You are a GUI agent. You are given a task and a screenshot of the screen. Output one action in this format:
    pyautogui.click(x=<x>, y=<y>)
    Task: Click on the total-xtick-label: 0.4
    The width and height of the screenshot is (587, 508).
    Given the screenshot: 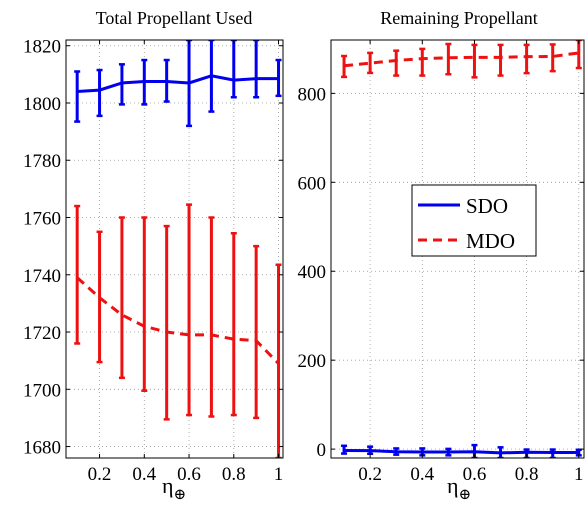 What is the action you would take?
    pyautogui.click(x=144, y=474)
    